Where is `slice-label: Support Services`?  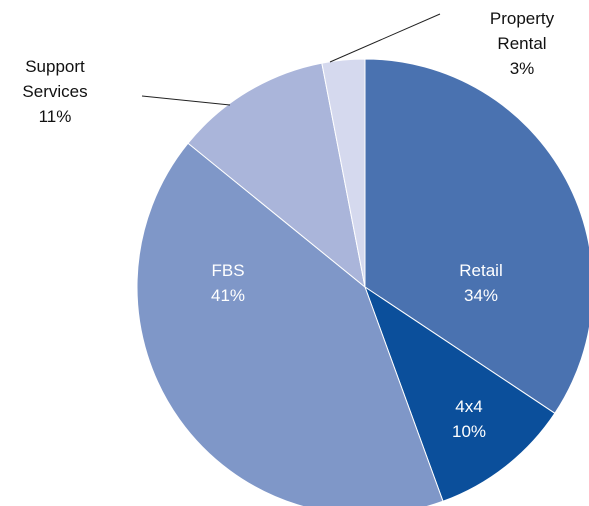 slice-label: Support Services is located at coordinates (54, 79).